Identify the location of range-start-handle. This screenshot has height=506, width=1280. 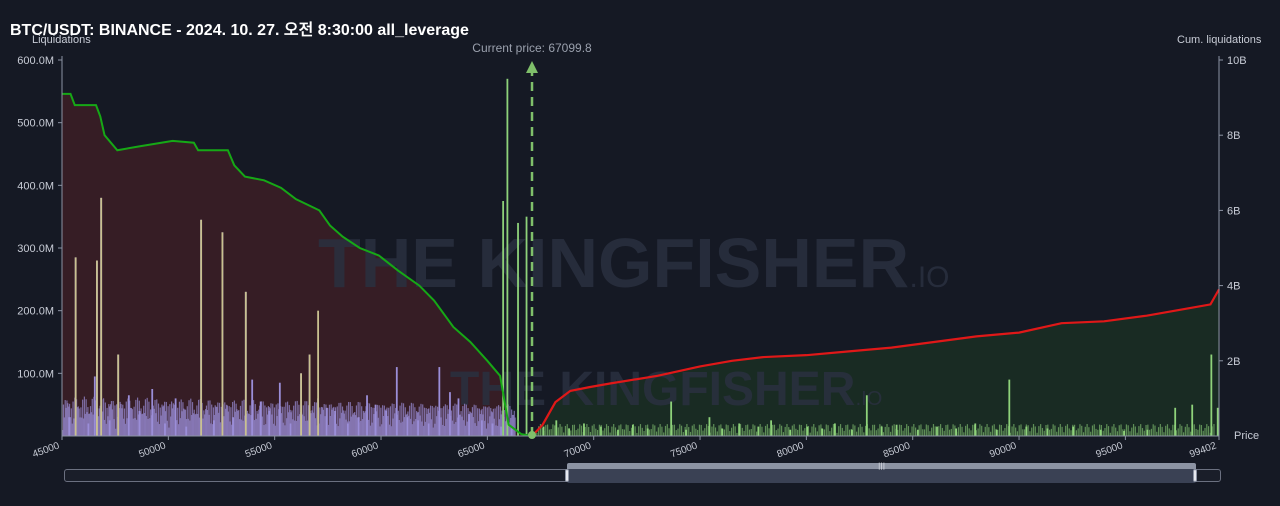
(567, 475).